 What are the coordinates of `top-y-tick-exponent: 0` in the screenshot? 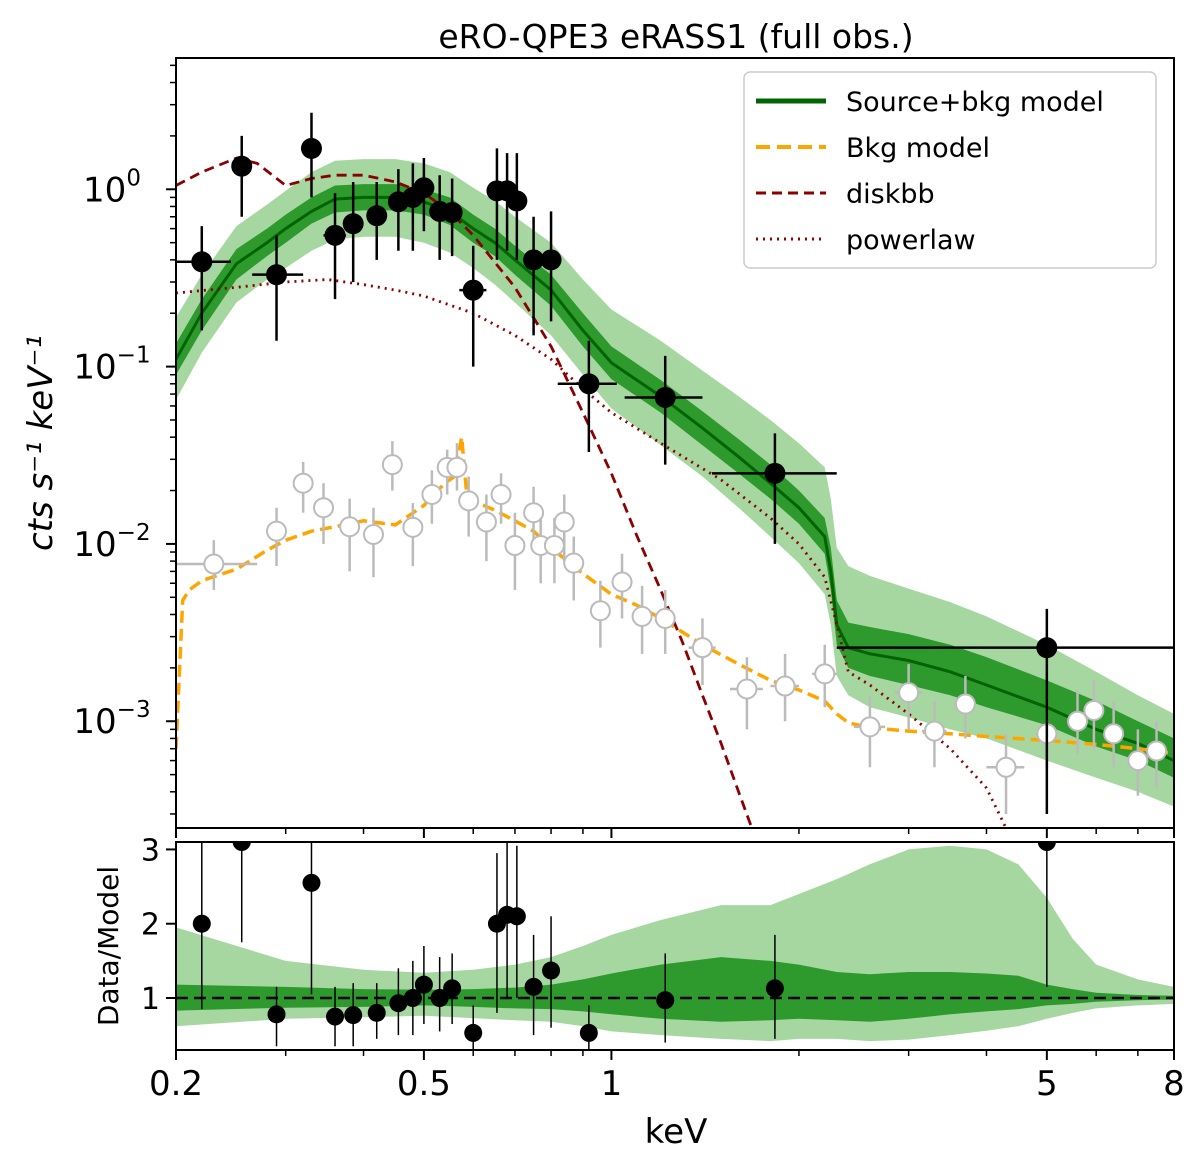 It's located at (133, 178).